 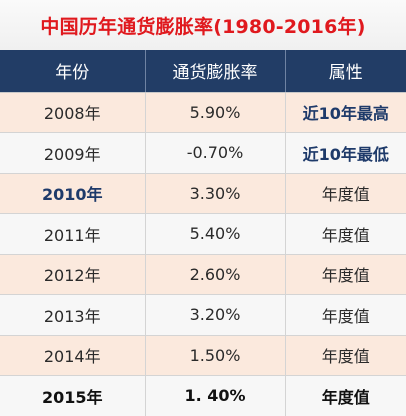 What do you see at coordinates (73, 153) in the screenshot?
I see `cell-year: 2009年` at bounding box center [73, 153].